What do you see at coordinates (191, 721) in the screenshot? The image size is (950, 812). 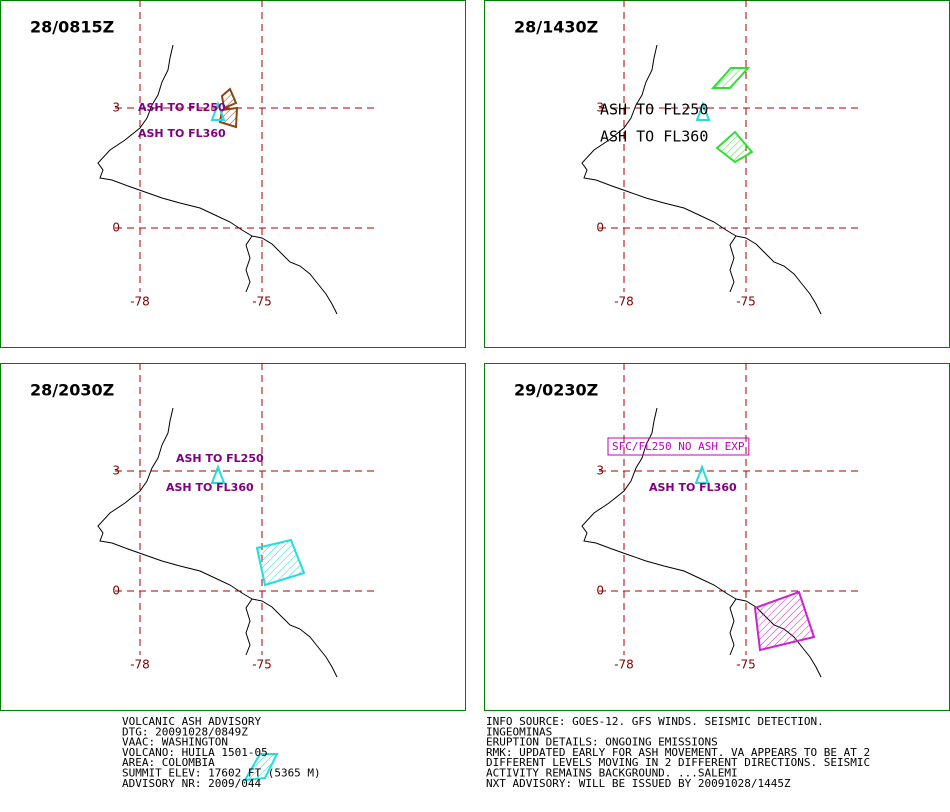 I see `advisory-line: VOLCANIC ASH ADVISORY` at bounding box center [191, 721].